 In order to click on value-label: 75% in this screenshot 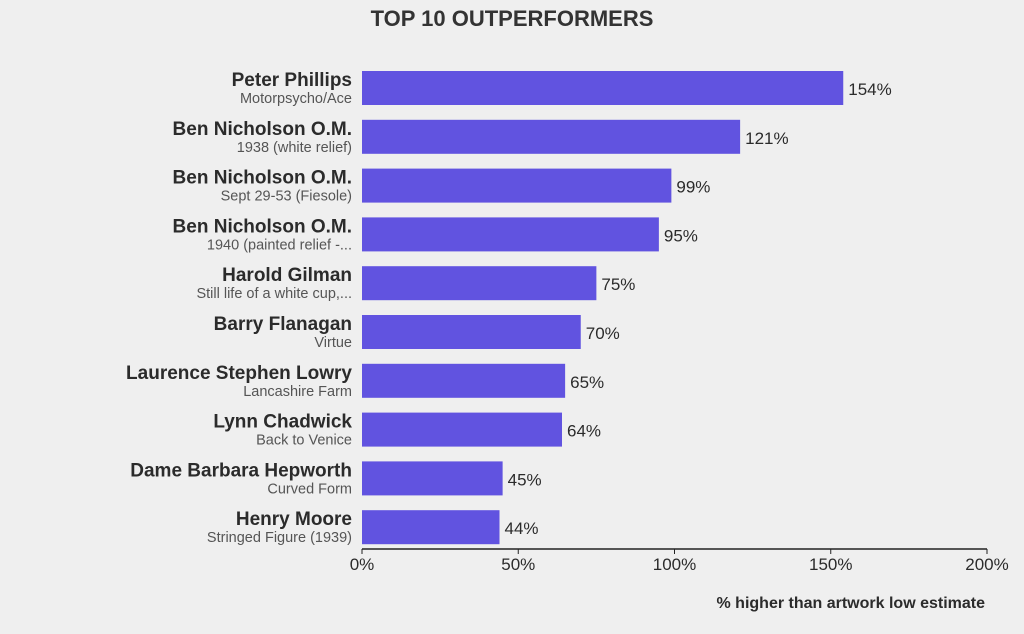, I will do `click(618, 284)`.